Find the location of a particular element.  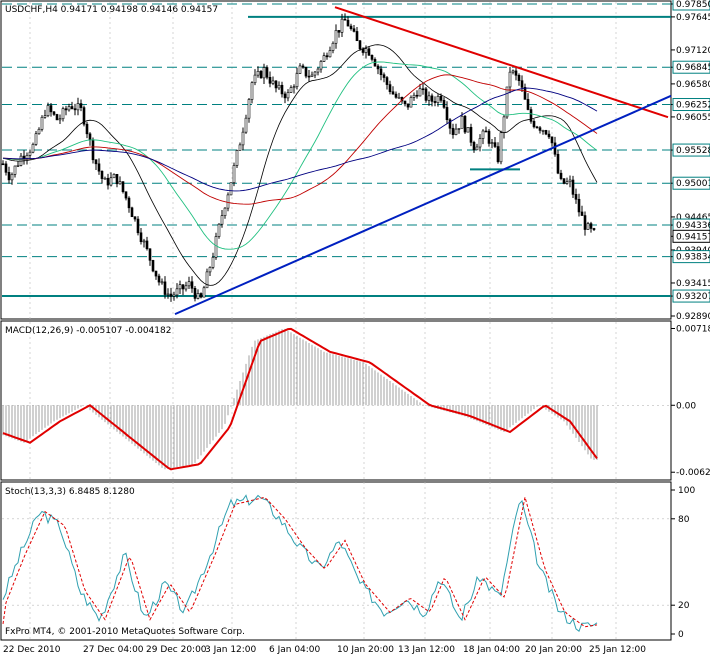

price-tick-label: 0.94465 is located at coordinates (693, 218).